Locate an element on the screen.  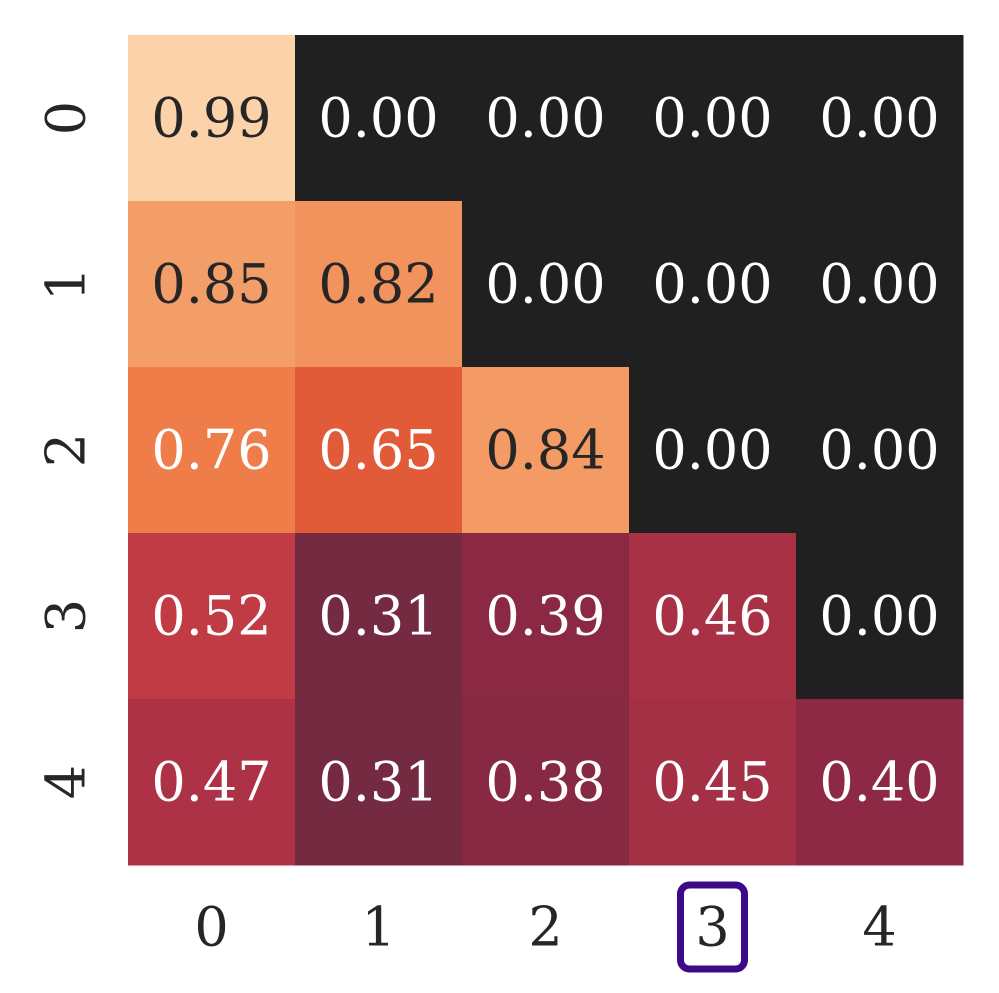
cell-value-label-3-1: 0.31 is located at coordinates (378, 616).